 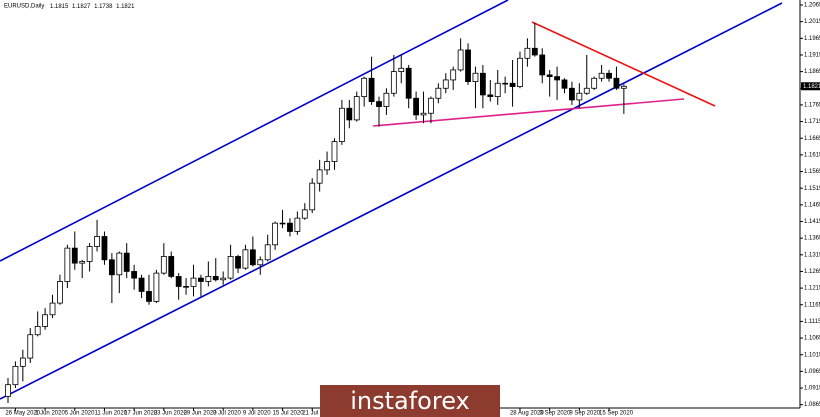 What do you see at coordinates (623, 64) in the screenshot?
I see `resistance-line` at bounding box center [623, 64].